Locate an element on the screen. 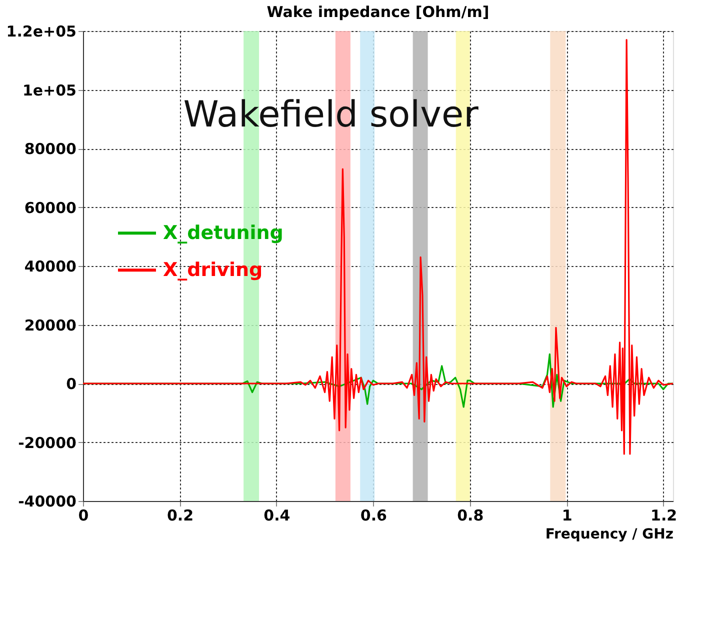  chart-title: Wake impedance [Ohm/m] is located at coordinates (378, 12).